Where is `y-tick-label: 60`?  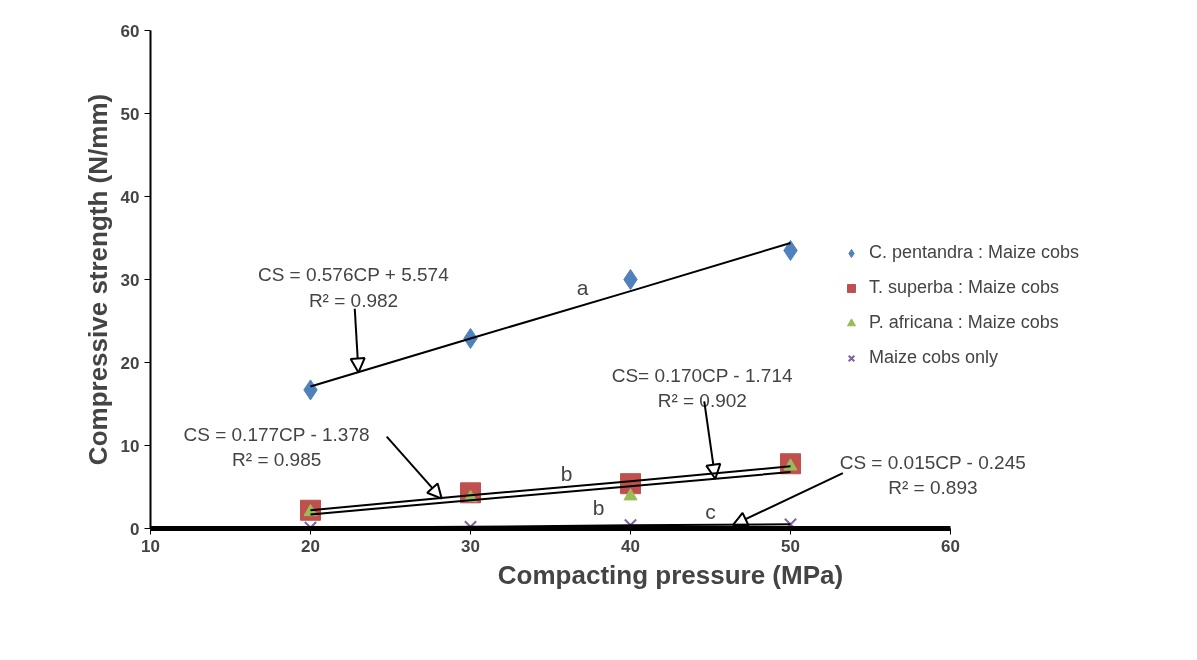
y-tick-label: 60 is located at coordinates (130, 31).